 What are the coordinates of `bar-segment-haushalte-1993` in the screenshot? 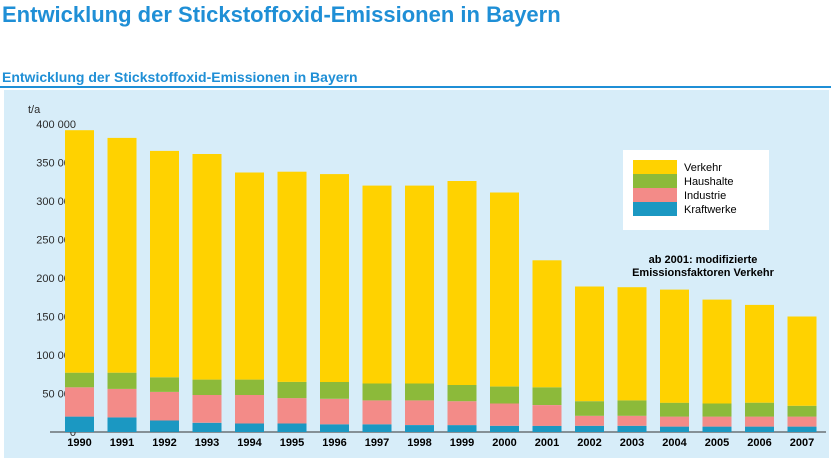 It's located at (207, 387).